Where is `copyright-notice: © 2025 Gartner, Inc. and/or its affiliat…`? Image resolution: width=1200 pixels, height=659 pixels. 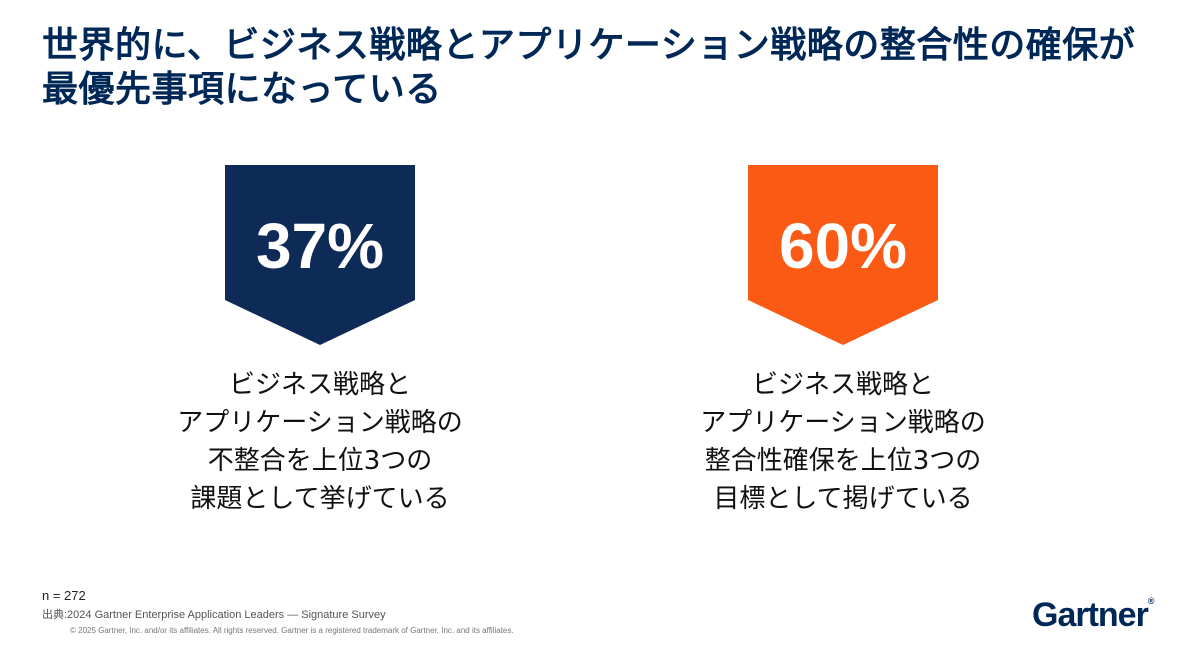 copyright-notice: © 2025 Gartner, Inc. and/or its affiliat… is located at coordinates (292, 630).